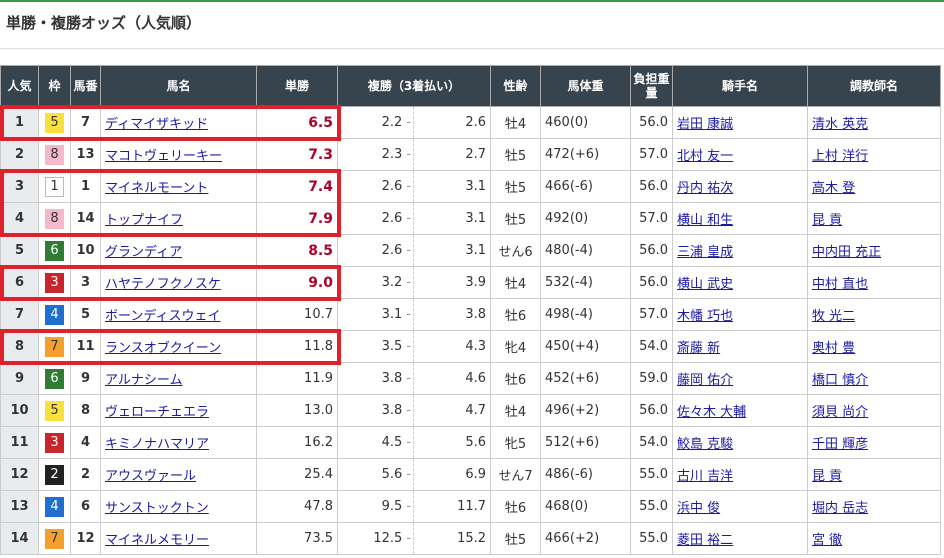 This screenshot has width=944, height=558. I want to click on horse-name-cell: マイネルモーント, so click(178, 186).